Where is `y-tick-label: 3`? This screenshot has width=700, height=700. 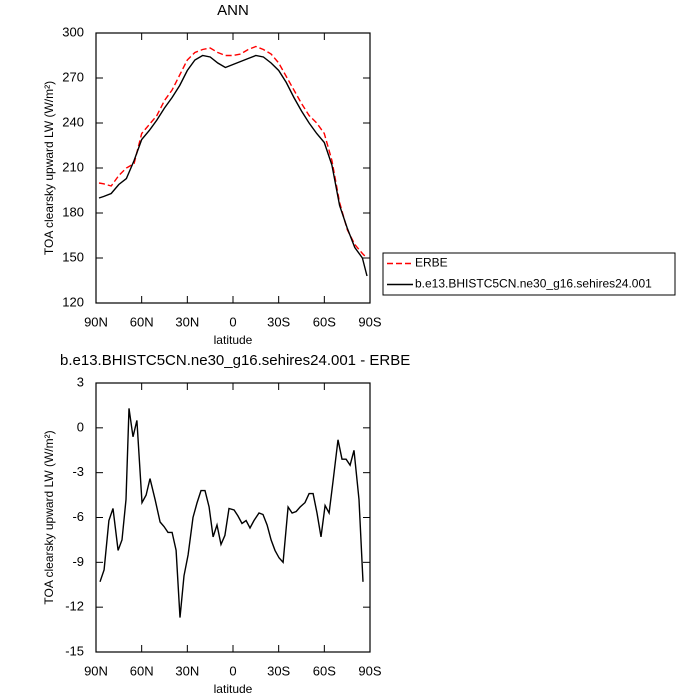 y-tick-label: 3 is located at coordinates (80, 381).